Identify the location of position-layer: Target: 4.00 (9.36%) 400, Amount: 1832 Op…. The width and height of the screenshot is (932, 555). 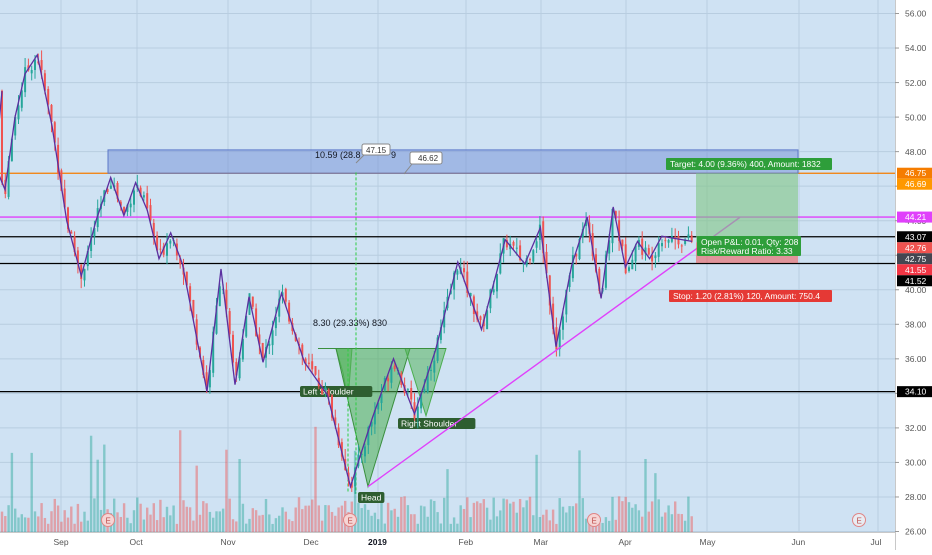
(749, 230).